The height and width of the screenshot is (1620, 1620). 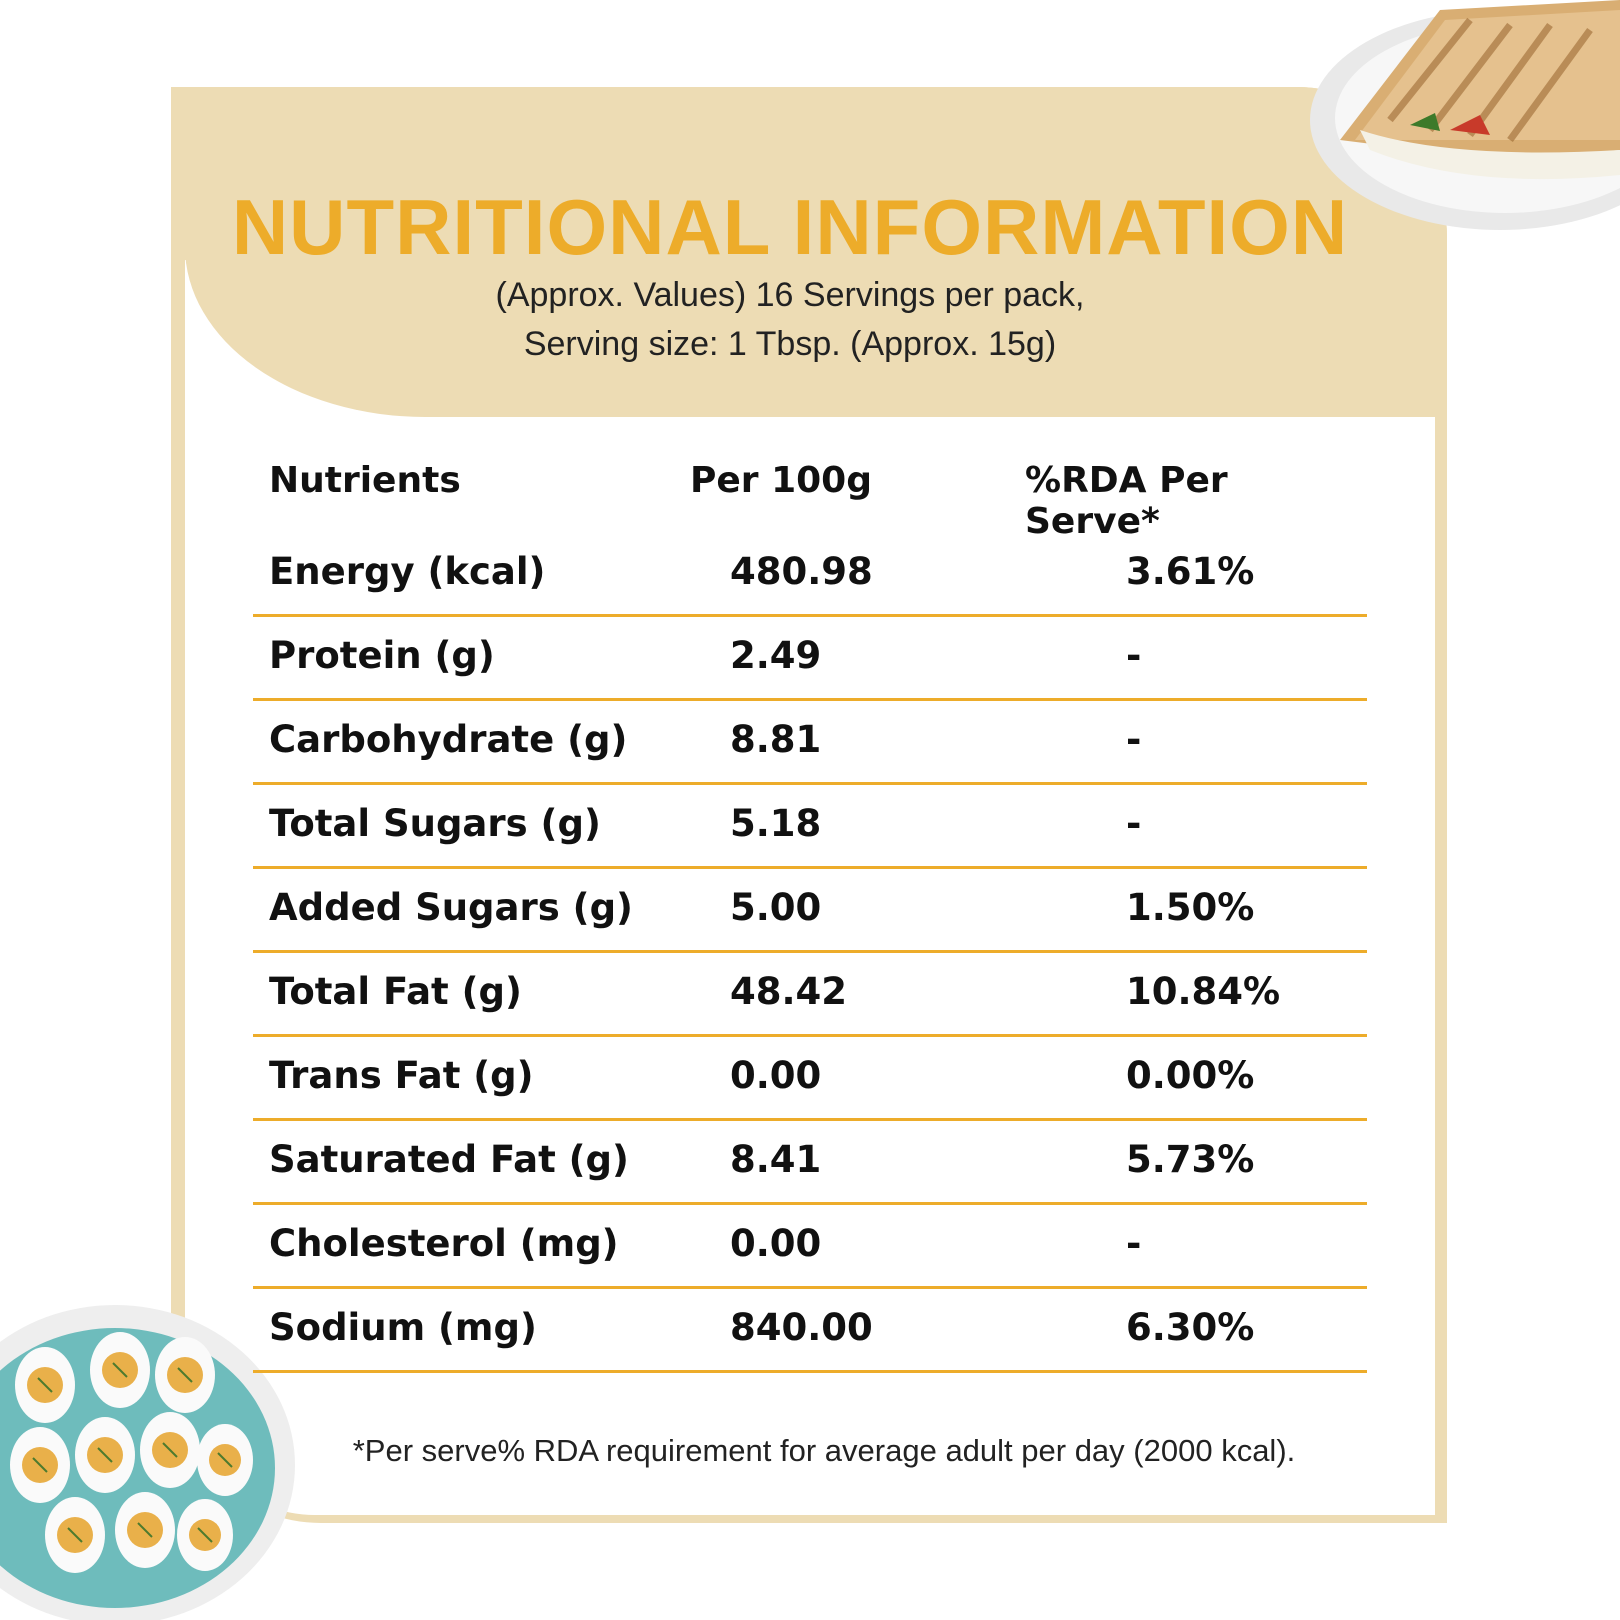 I want to click on per-100g-value: 5.00, so click(x=776, y=907).